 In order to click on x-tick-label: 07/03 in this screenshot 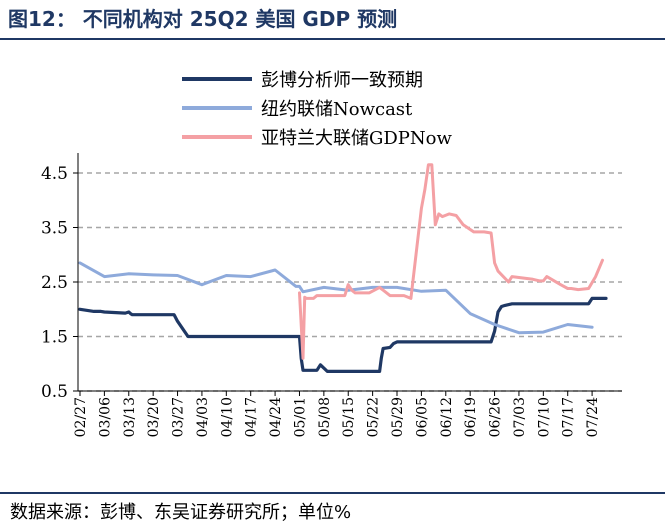, I will do `click(520, 417)`.